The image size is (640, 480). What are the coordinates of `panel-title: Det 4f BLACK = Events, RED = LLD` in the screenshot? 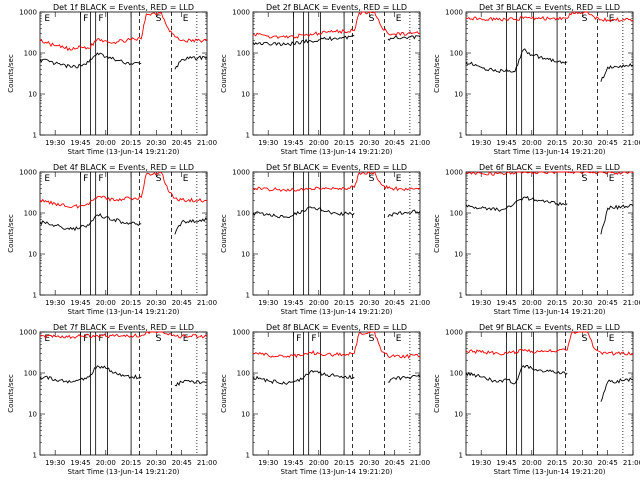 It's located at (123, 167).